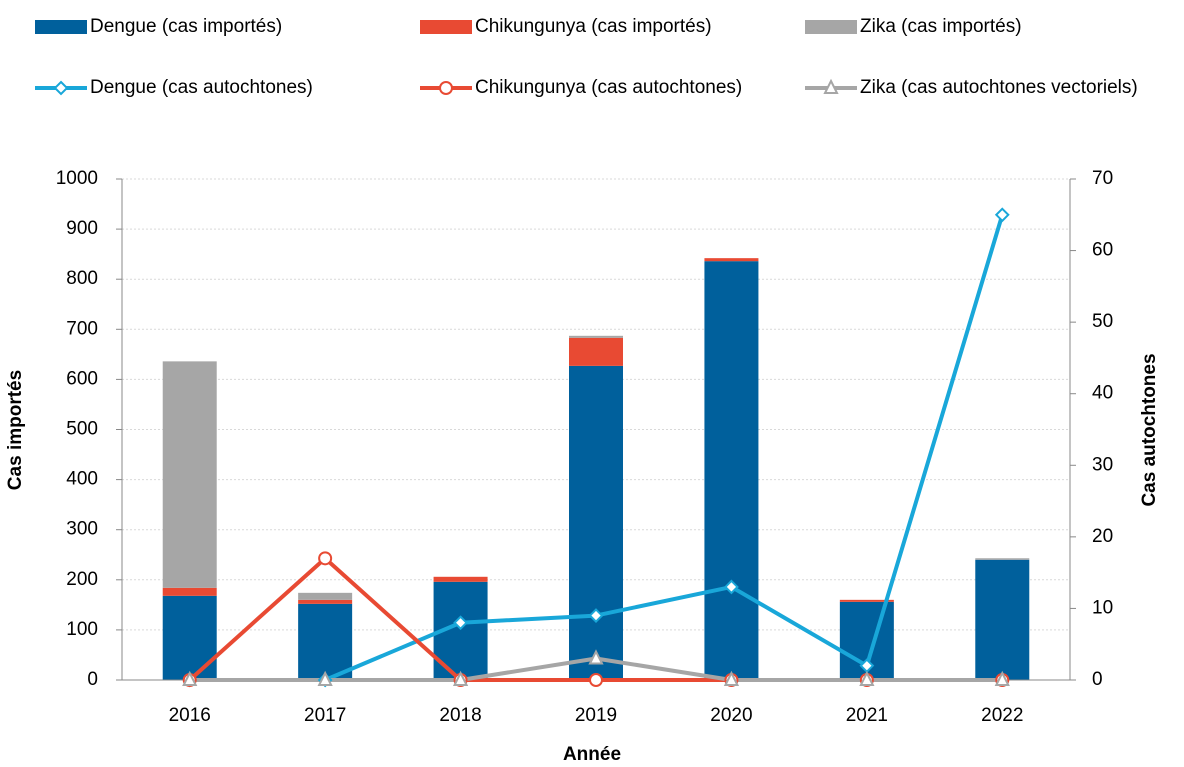 Image resolution: width=1184 pixels, height=767 pixels. Describe the element at coordinates (1149, 429) in the screenshot. I see `y2-axis-label: Cas autochtones` at that location.